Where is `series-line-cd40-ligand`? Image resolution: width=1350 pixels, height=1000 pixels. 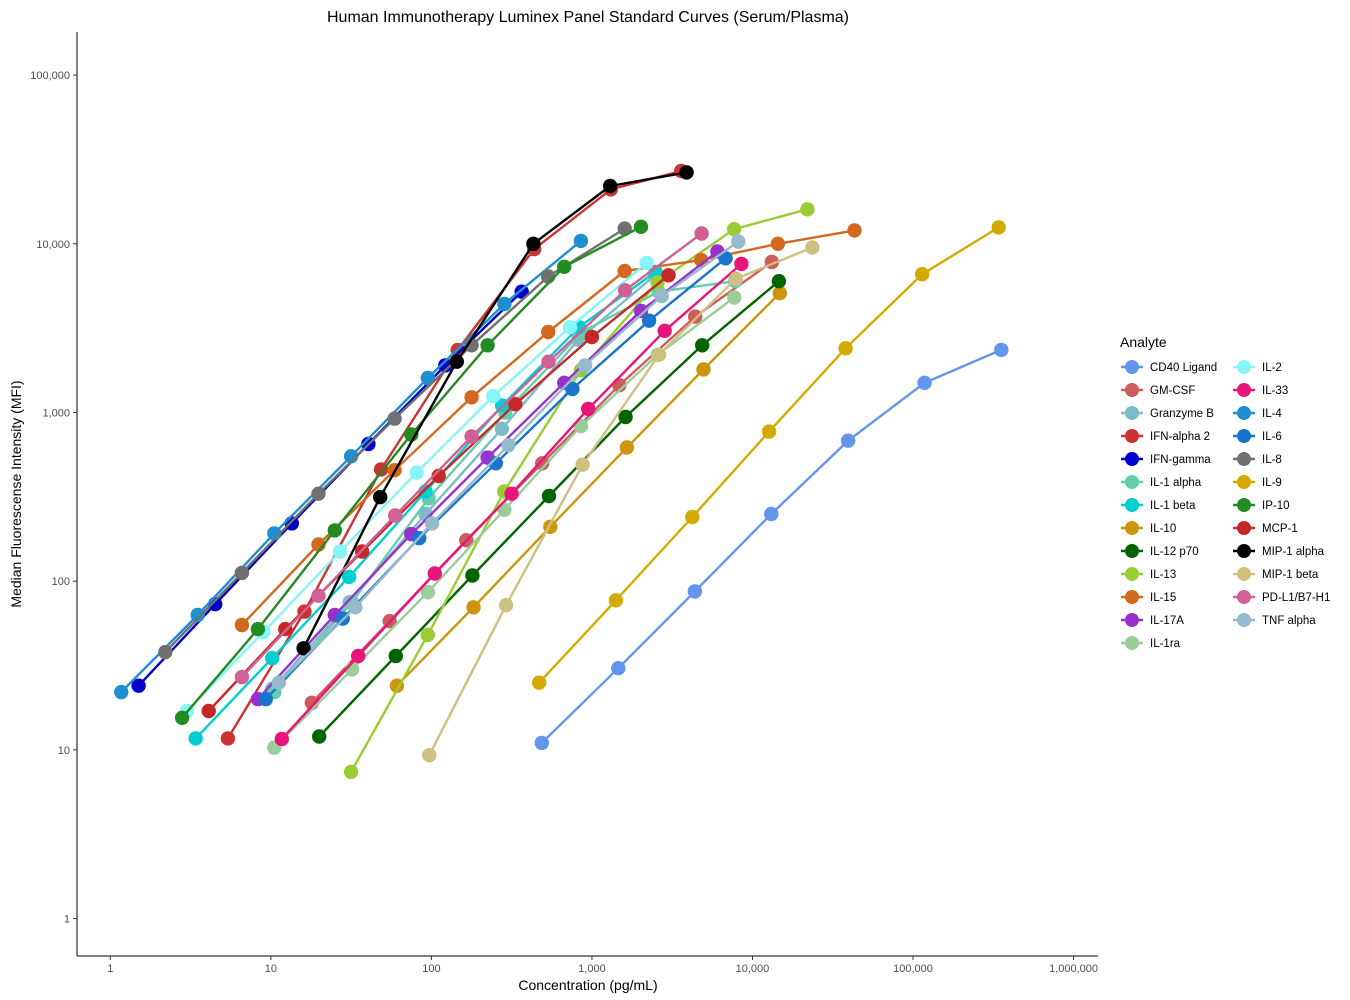 series-line-cd40-ligand is located at coordinates (771, 546).